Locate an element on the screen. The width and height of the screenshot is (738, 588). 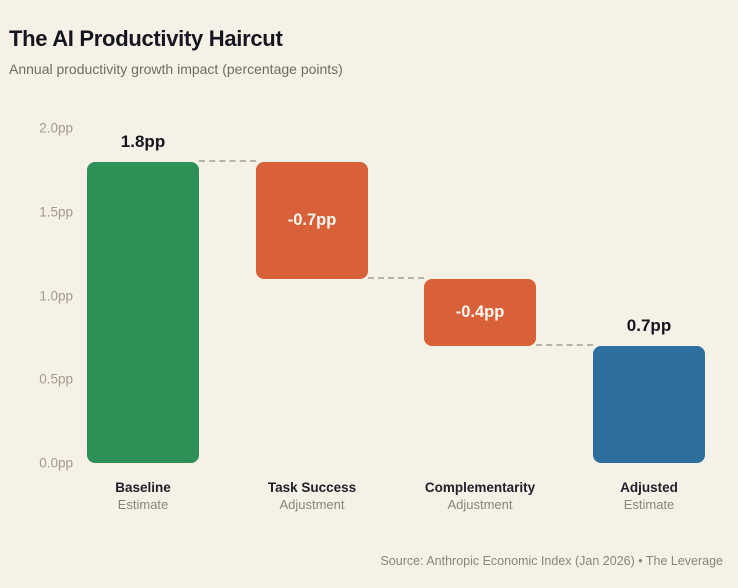
chart-title: The AI Productivity Haircut is located at coordinates (146, 38).